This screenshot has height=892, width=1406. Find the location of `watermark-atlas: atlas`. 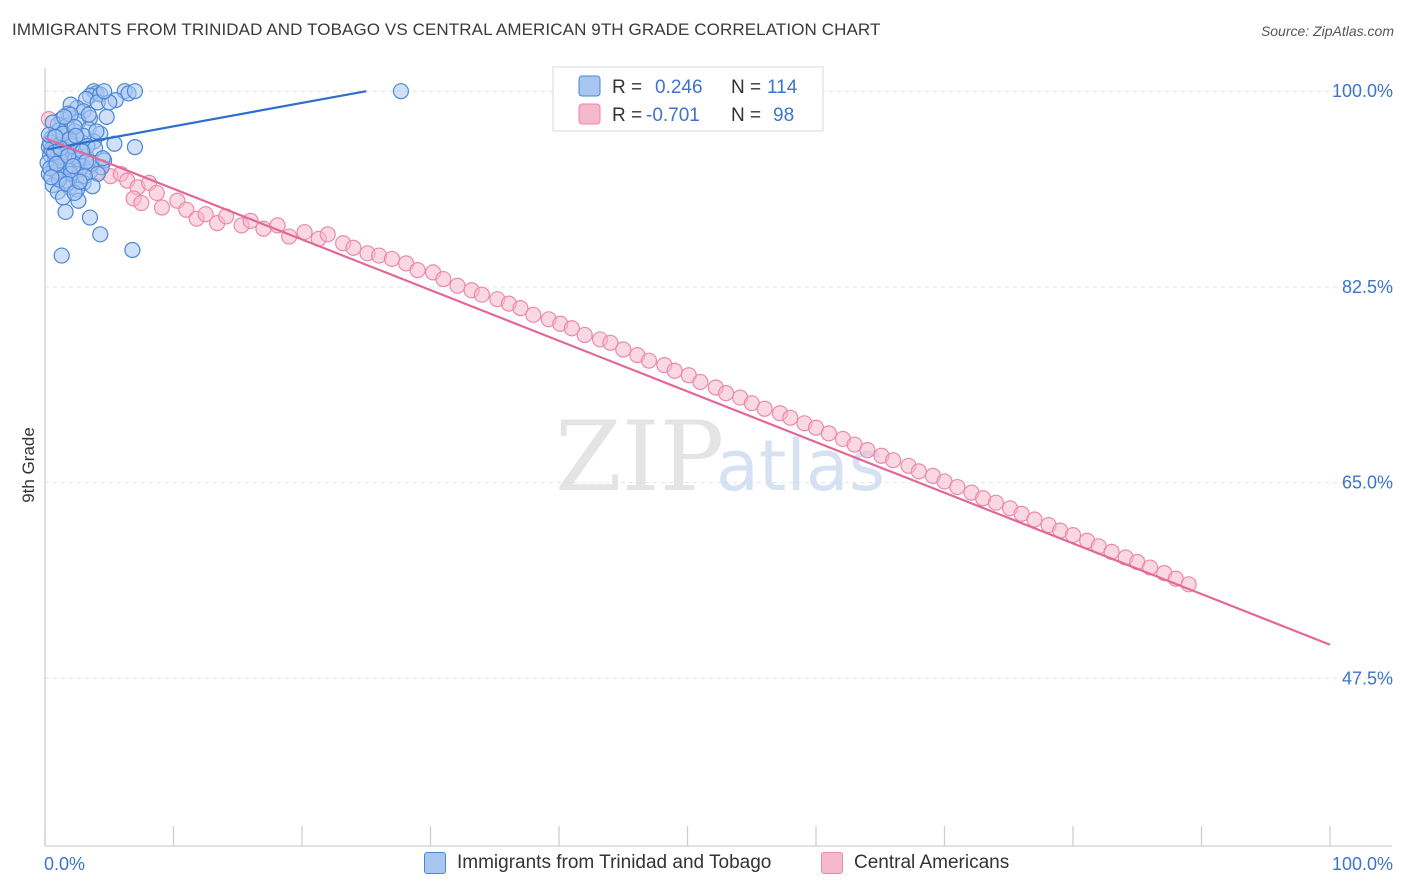

watermark-atlas: atlas is located at coordinates (800, 466).